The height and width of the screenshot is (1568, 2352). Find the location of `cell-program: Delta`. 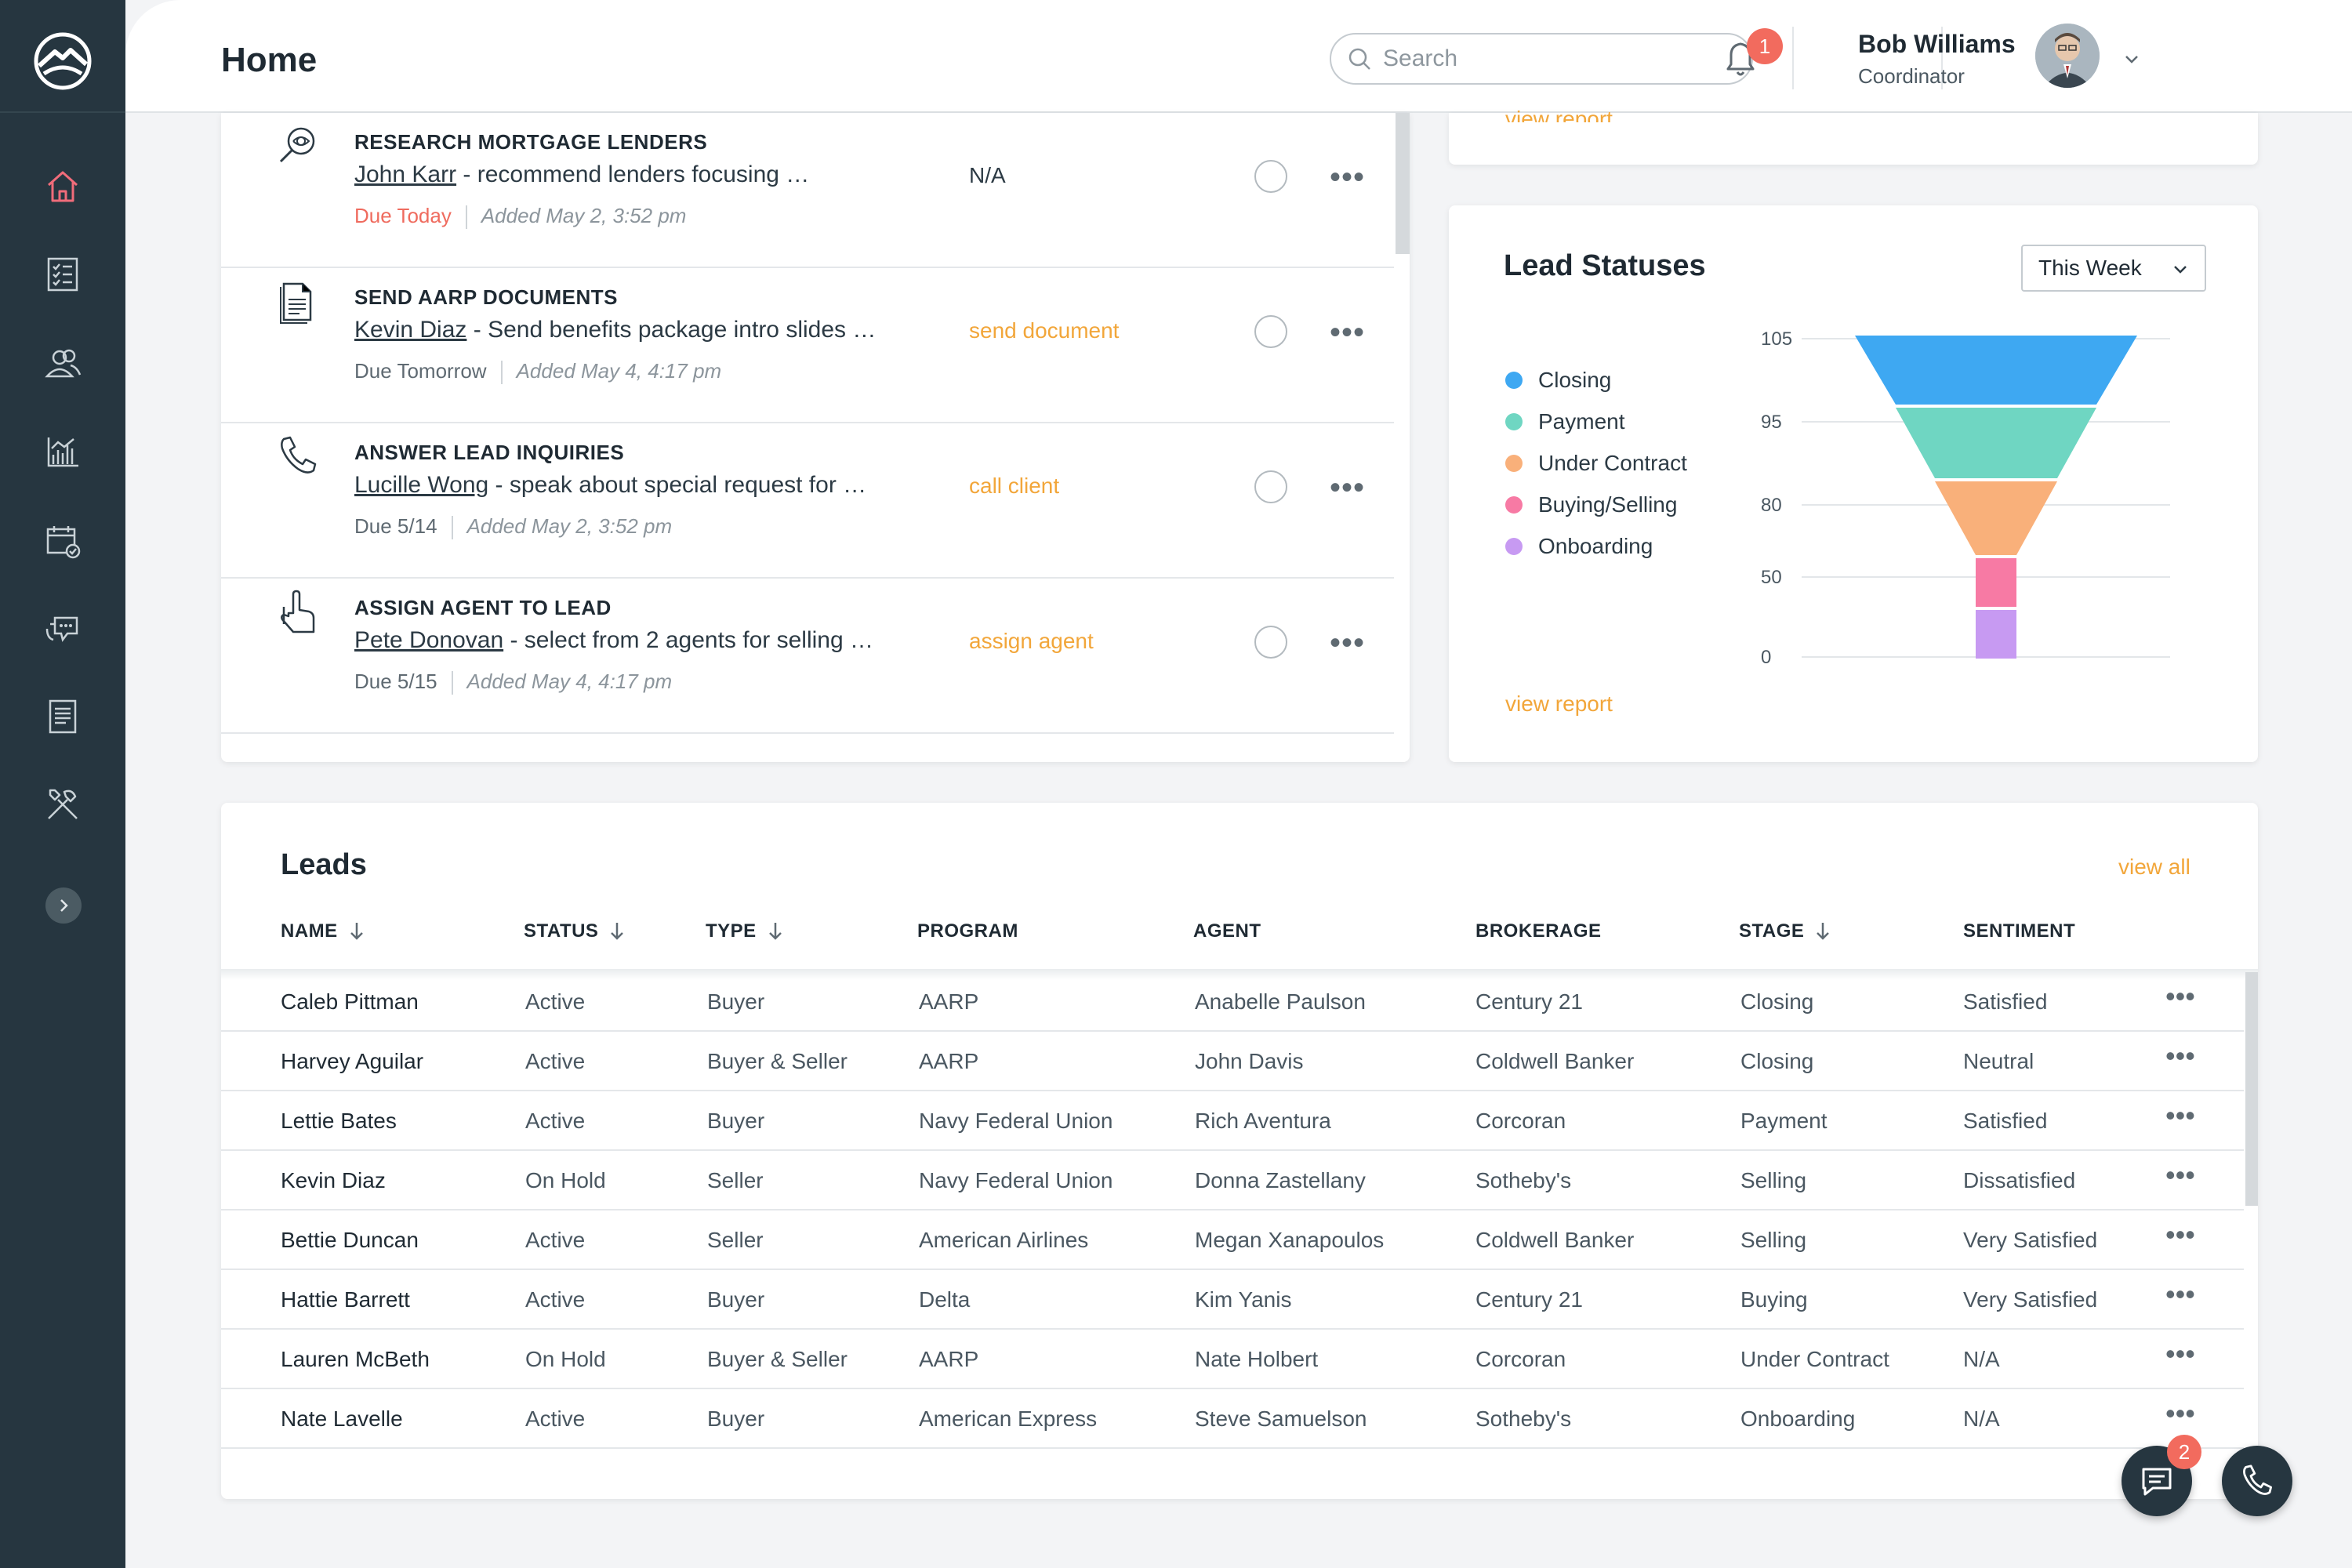

cell-program: Delta is located at coordinates (945, 1299).